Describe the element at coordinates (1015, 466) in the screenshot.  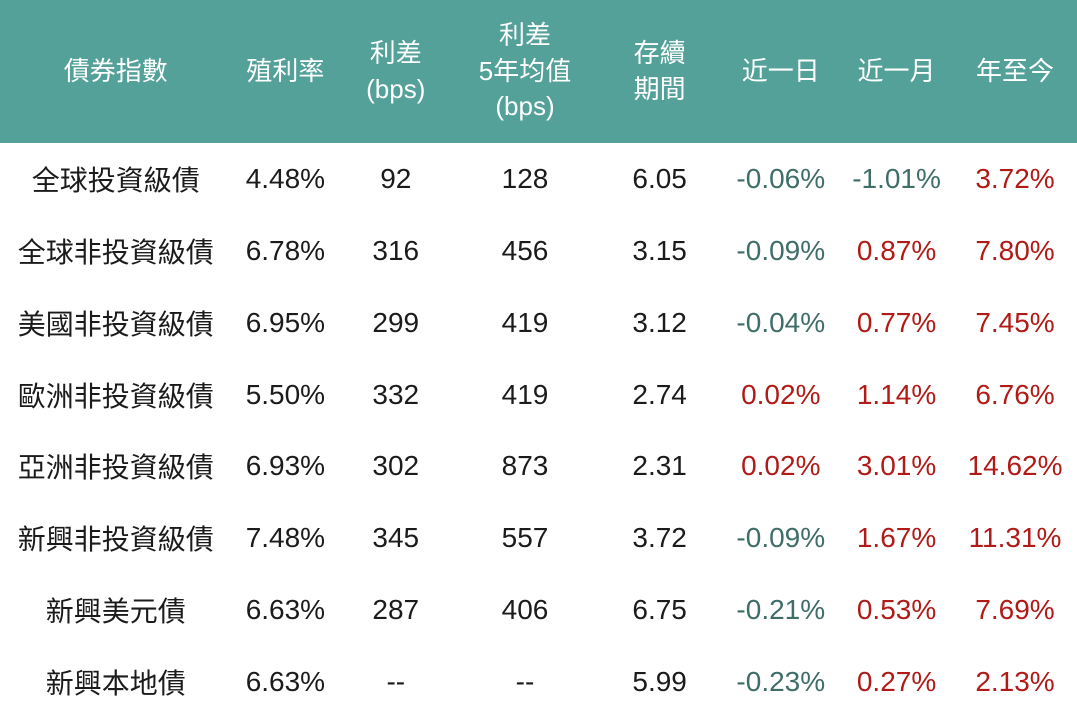
I see `ytd-change-value: 14.62%` at that location.